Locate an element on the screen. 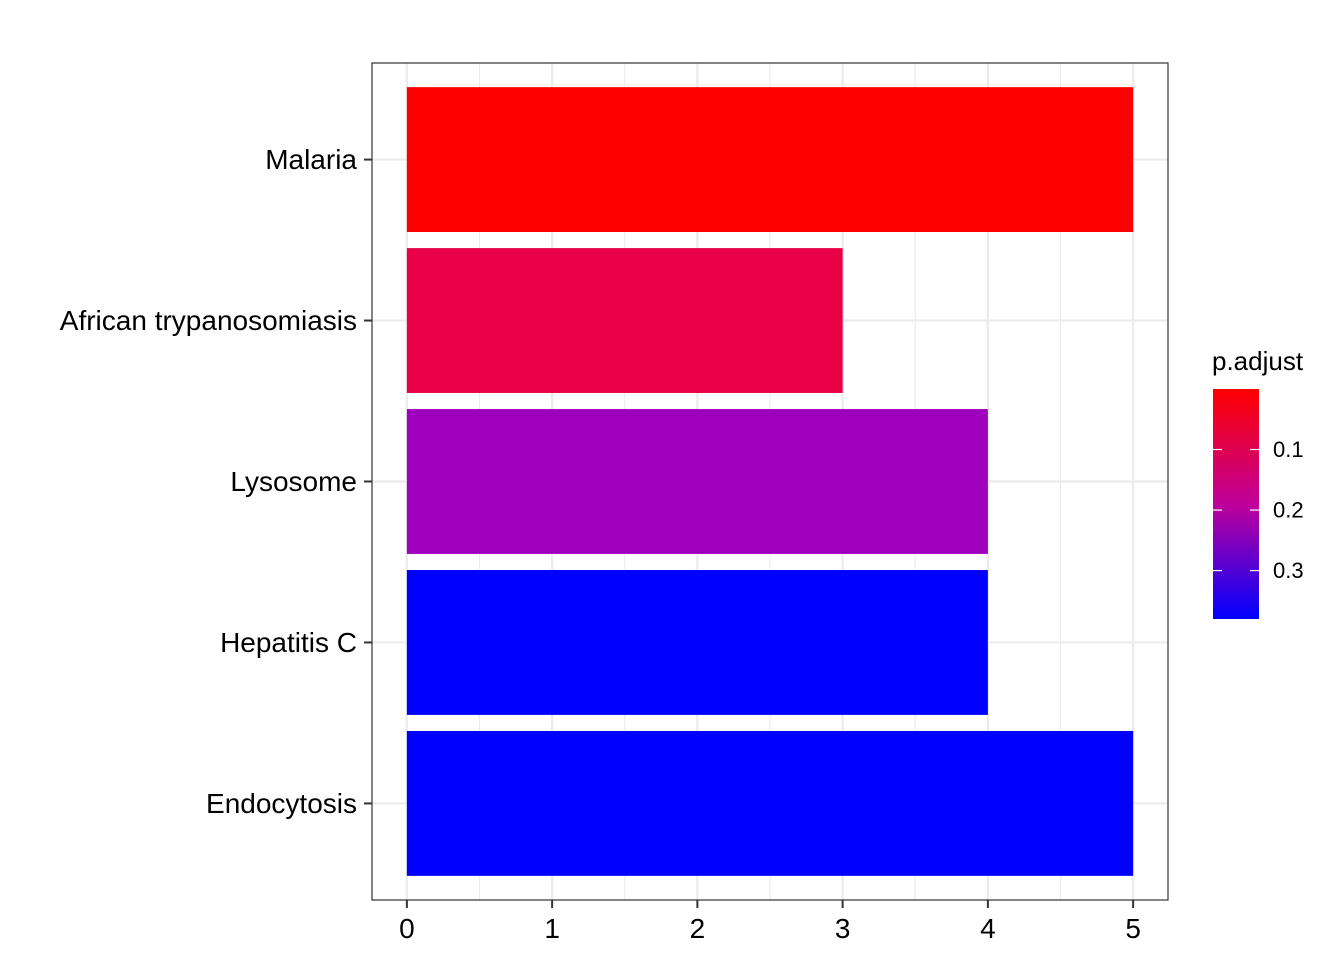 Image resolution: width=1344 pixels, height=960 pixels. legend-tick-label: 0.3 is located at coordinates (1288, 570).